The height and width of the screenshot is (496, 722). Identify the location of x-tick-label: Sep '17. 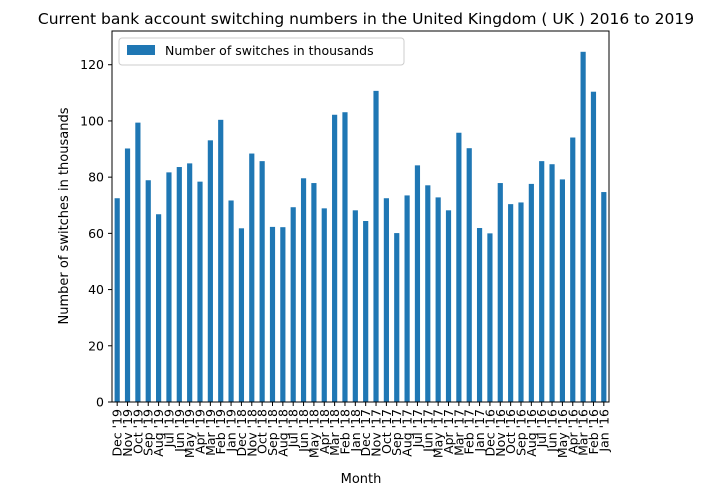
(396, 432).